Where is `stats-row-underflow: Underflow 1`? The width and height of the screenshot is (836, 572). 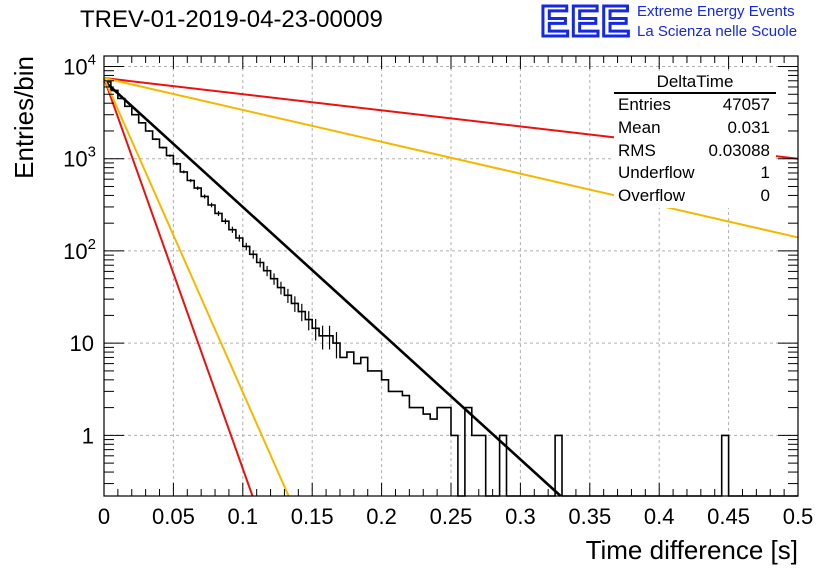 stats-row-underflow: Underflow 1 is located at coordinates (695, 173).